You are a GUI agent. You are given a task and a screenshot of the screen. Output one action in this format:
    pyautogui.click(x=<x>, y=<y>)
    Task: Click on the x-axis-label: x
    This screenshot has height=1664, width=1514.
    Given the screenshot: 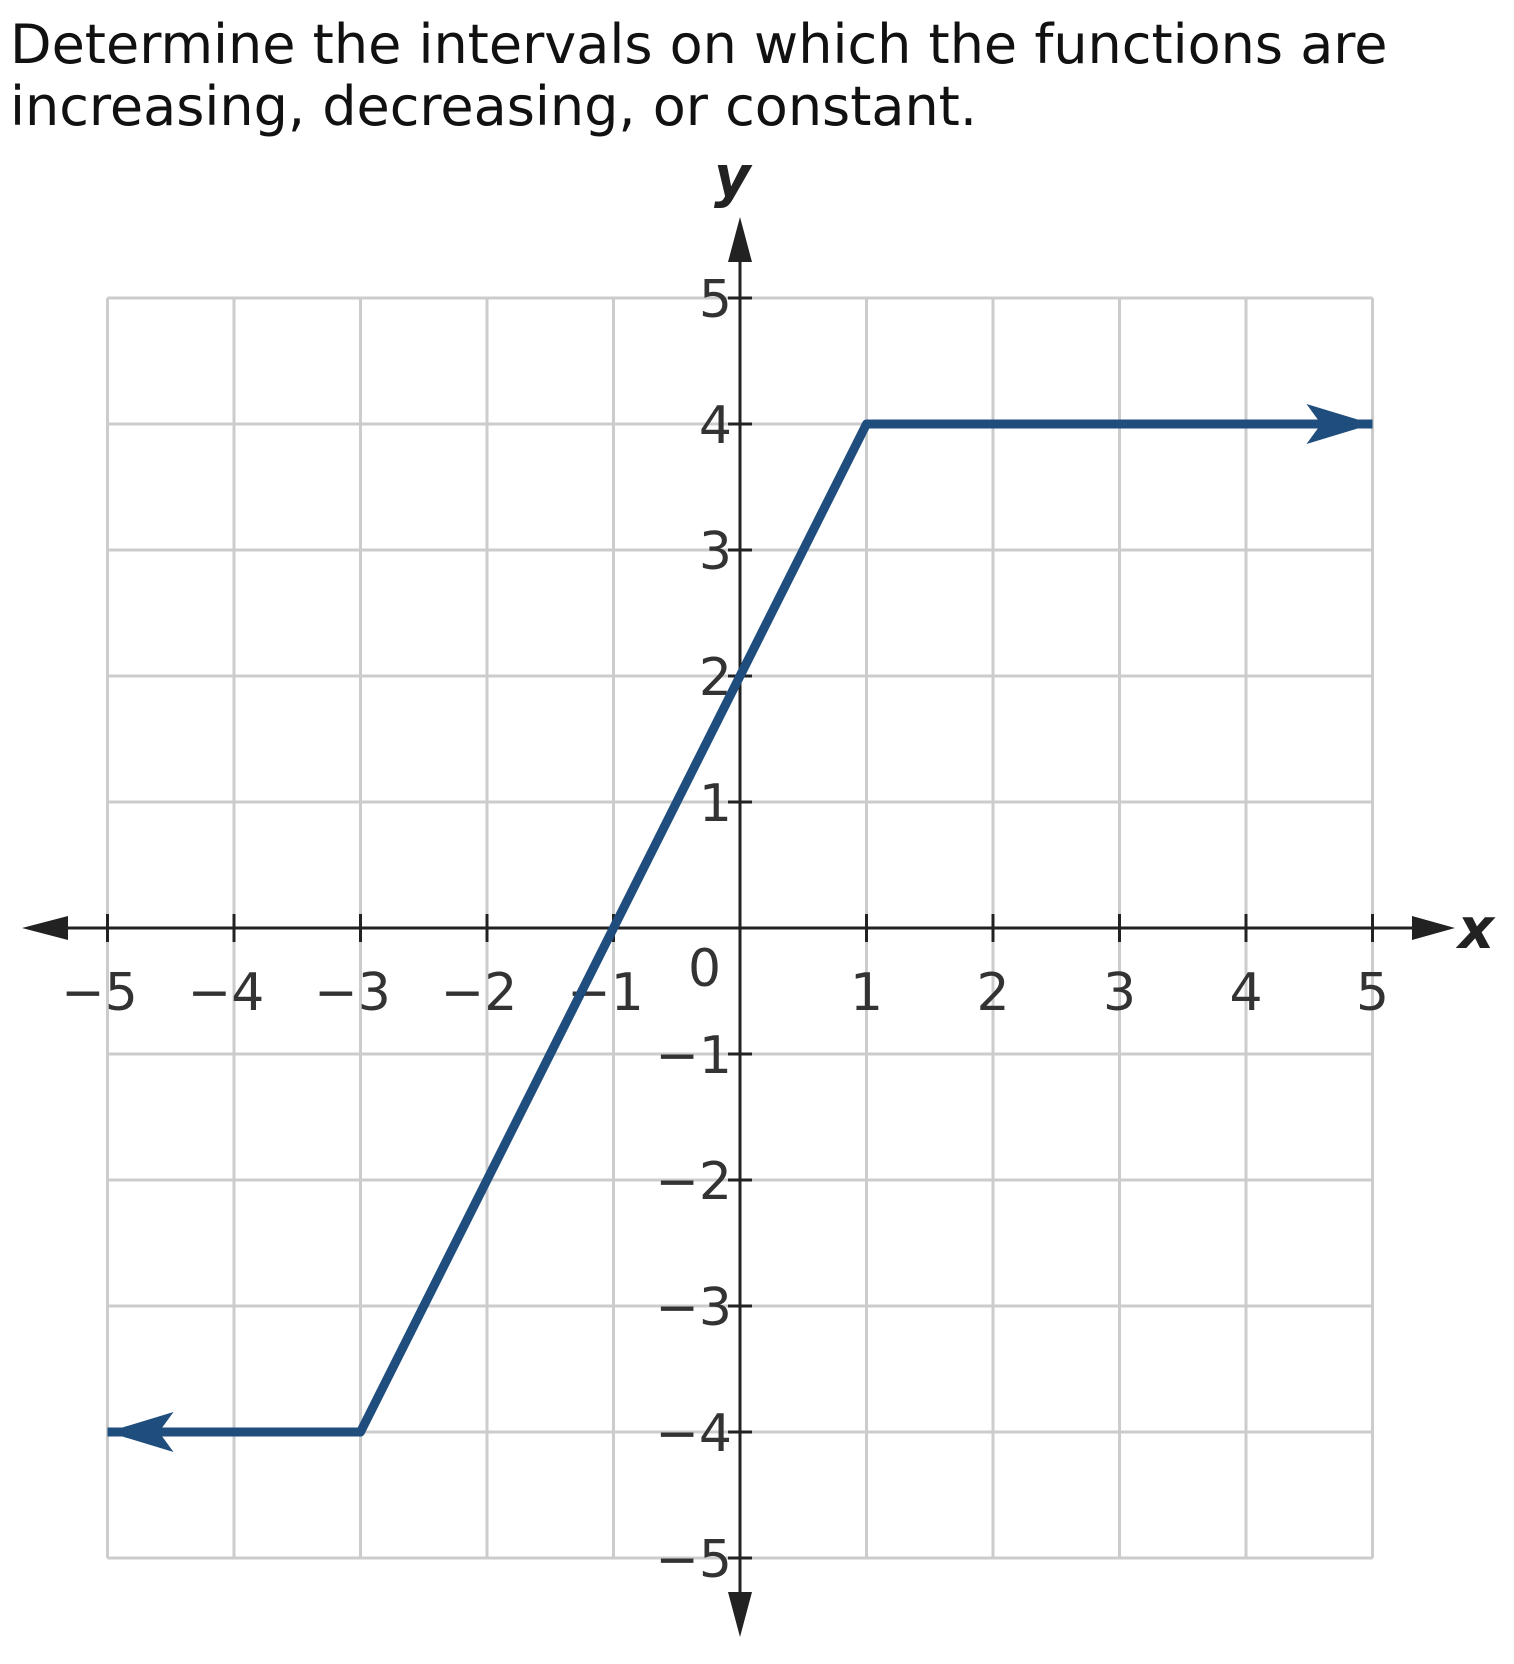 What is the action you would take?
    pyautogui.click(x=1475, y=929)
    